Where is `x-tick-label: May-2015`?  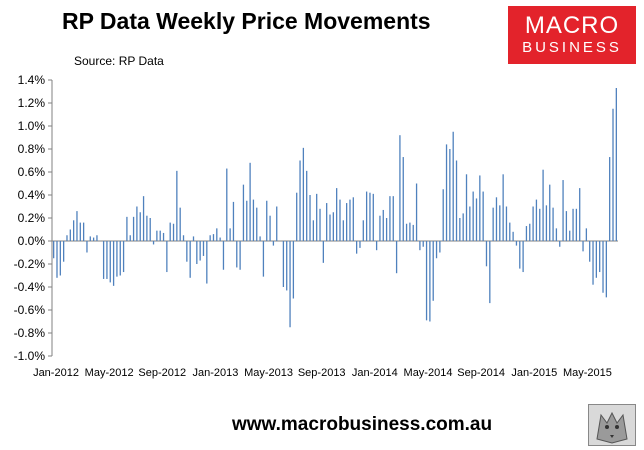
x-tick-label: May-2015 is located at coordinates (587, 373).